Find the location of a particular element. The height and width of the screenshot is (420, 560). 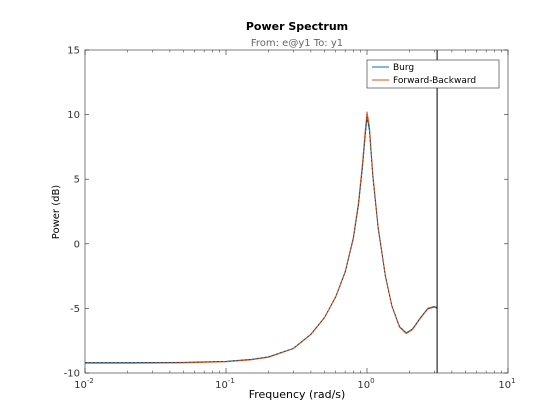

legend-box is located at coordinates (433, 74).